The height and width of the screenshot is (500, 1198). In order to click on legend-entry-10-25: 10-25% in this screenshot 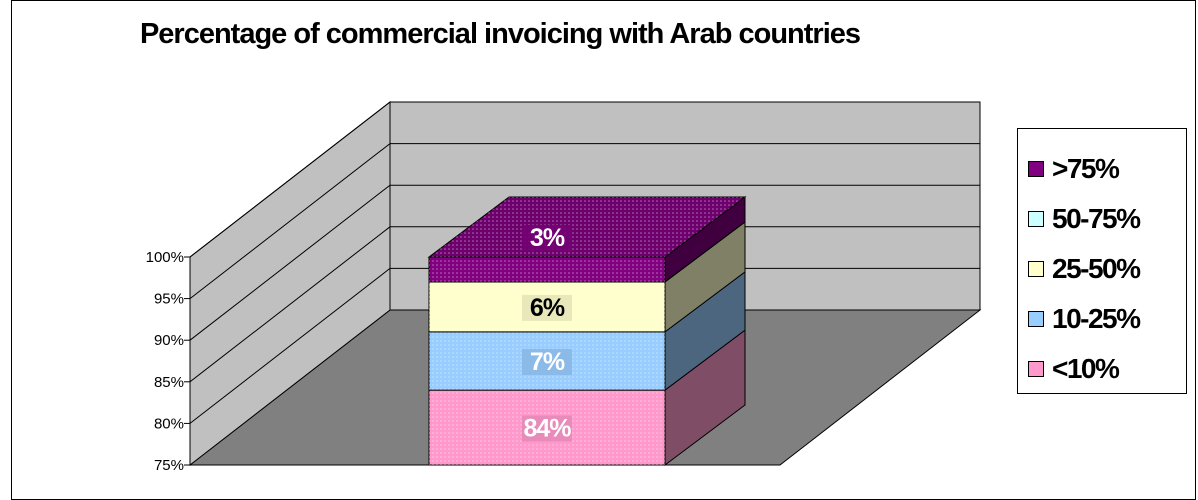, I will do `click(1084, 319)`.